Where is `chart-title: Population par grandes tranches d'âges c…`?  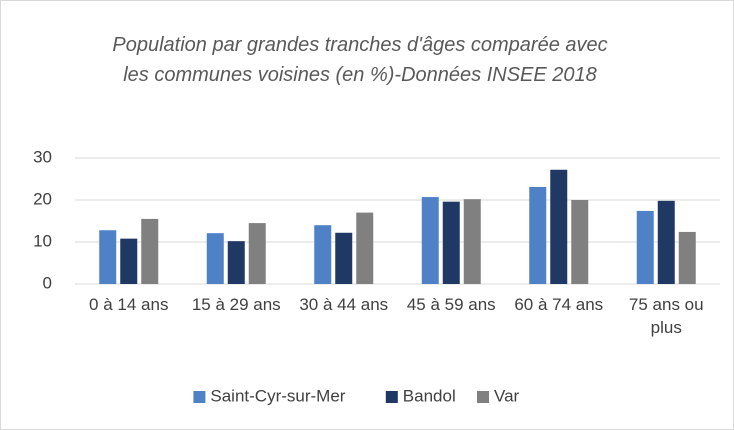 chart-title: Population par grandes tranches d'âges c… is located at coordinates (360, 60).